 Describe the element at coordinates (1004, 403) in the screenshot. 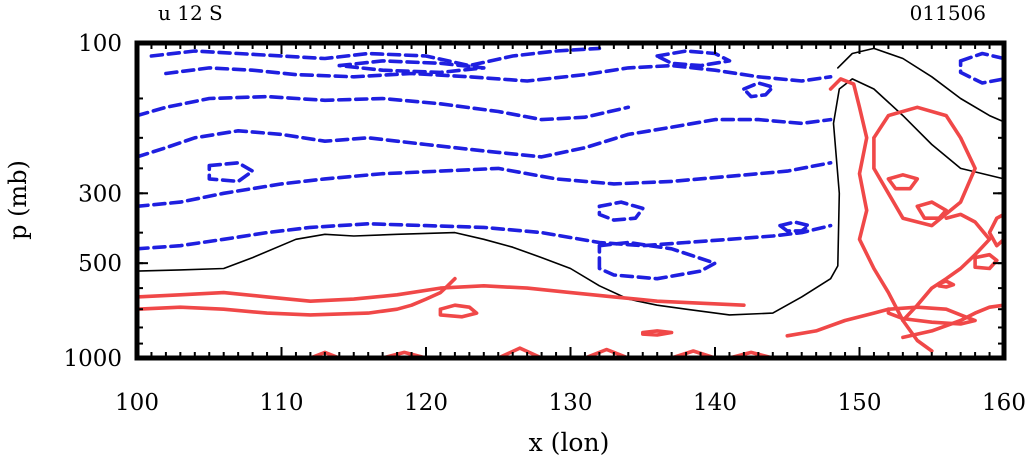

I see `x-tick-label: 160` at that location.